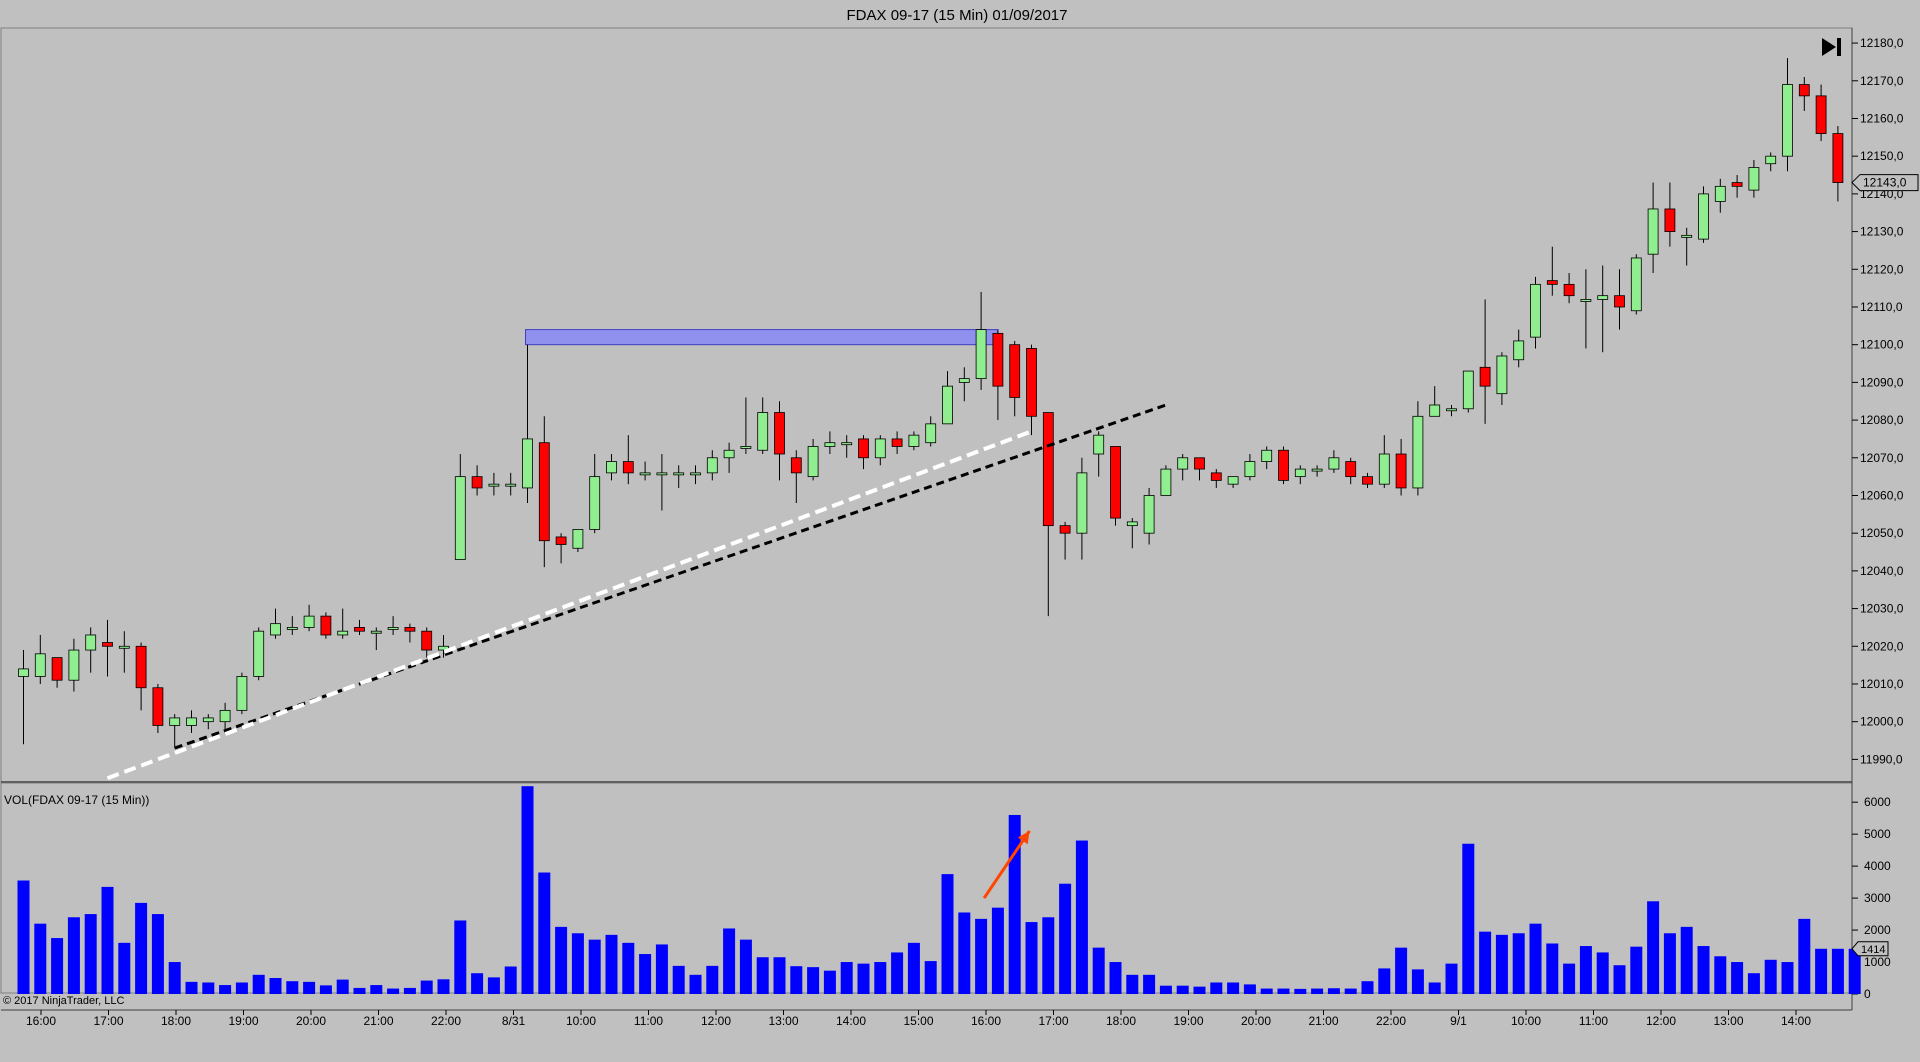 The width and height of the screenshot is (1920, 1062). Describe the element at coordinates (1882, 382) in the screenshot. I see `price-tick-label: 12090,0` at that location.